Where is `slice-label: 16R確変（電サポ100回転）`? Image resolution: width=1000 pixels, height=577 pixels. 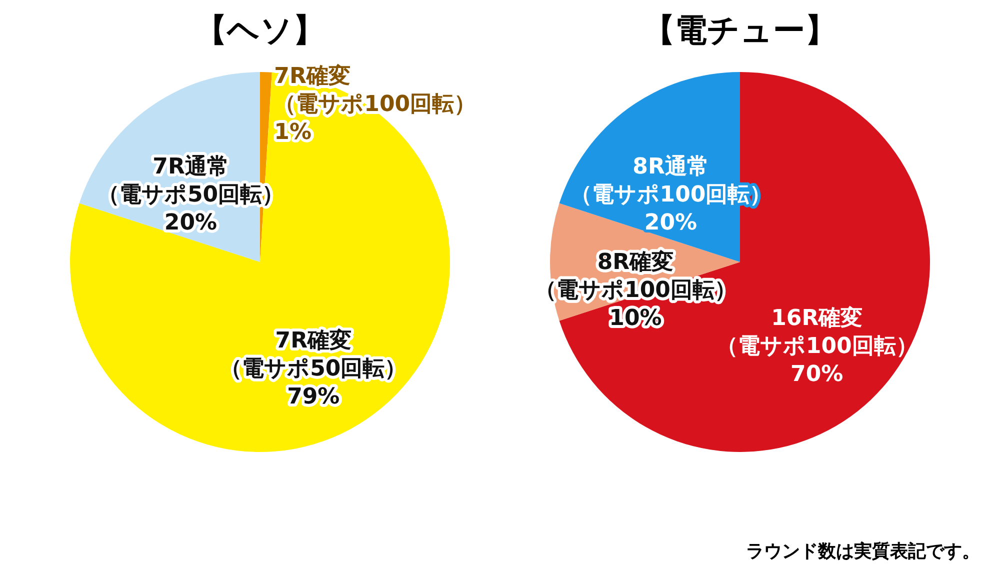
slice-label: 16R確変（電サポ100回転） is located at coordinates (817, 331).